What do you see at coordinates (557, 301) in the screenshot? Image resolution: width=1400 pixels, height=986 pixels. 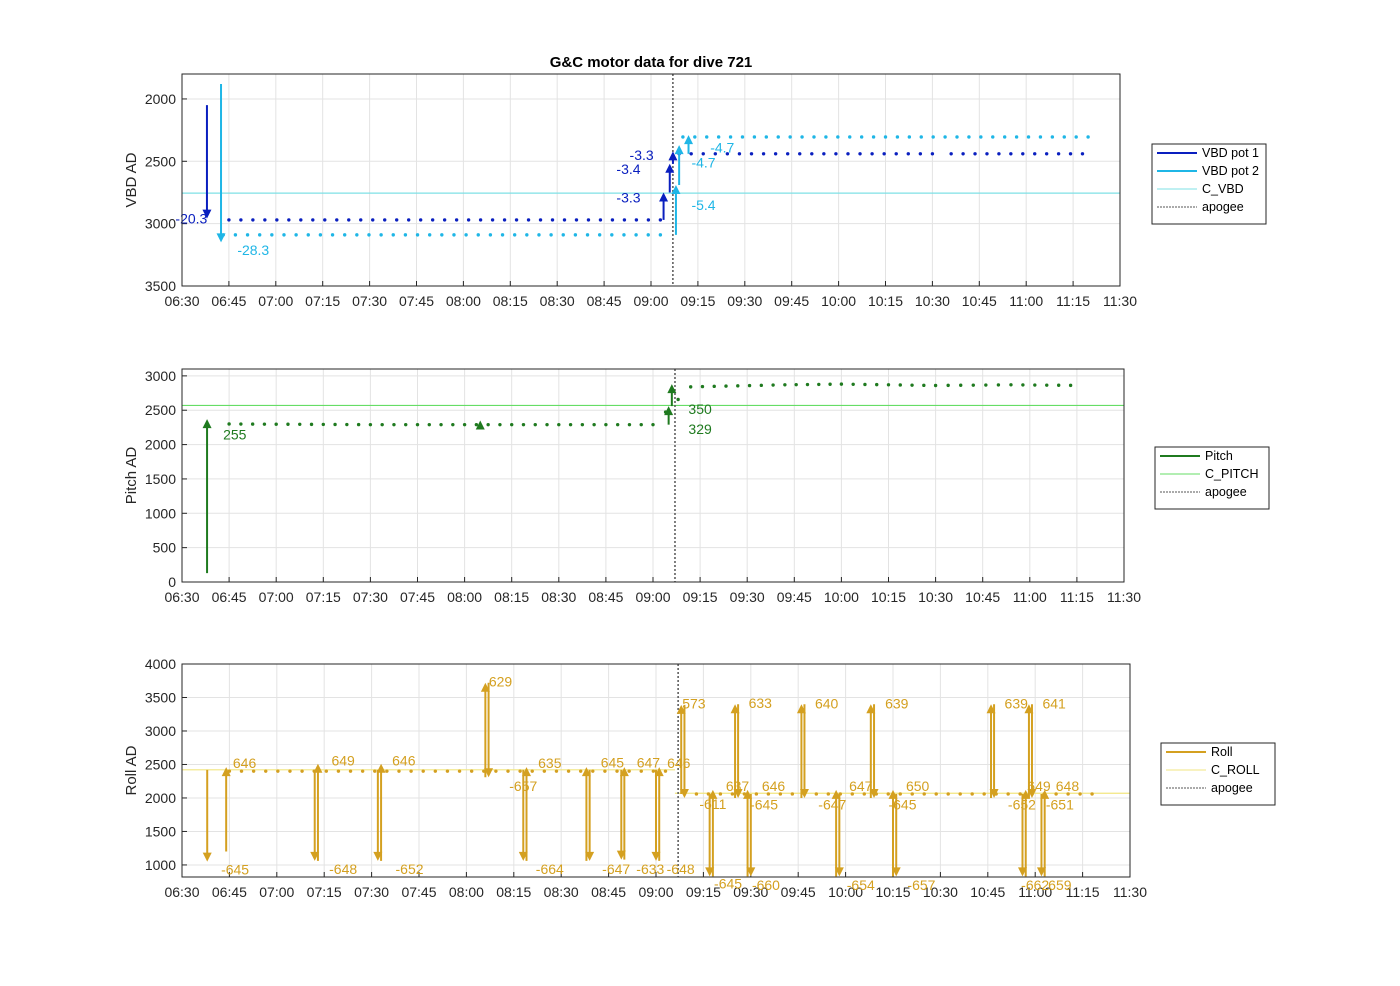 I see `x-tick-label: 08:30` at bounding box center [557, 301].